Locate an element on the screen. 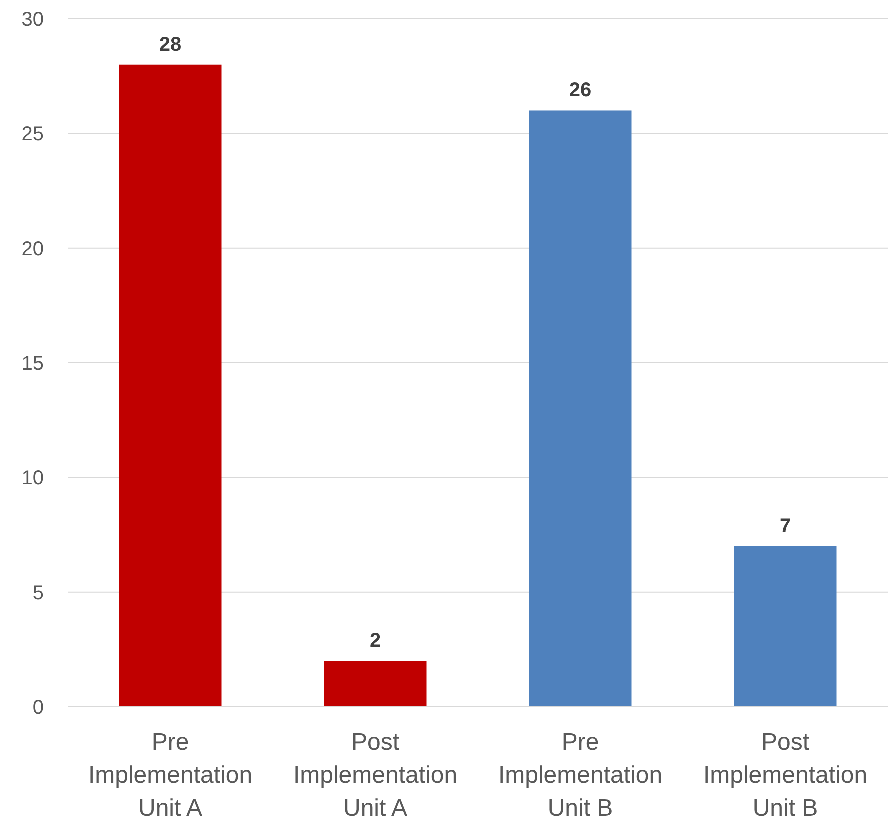 Image resolution: width=892 pixels, height=822 pixels. y-tick-label: 30 is located at coordinates (33, 20).